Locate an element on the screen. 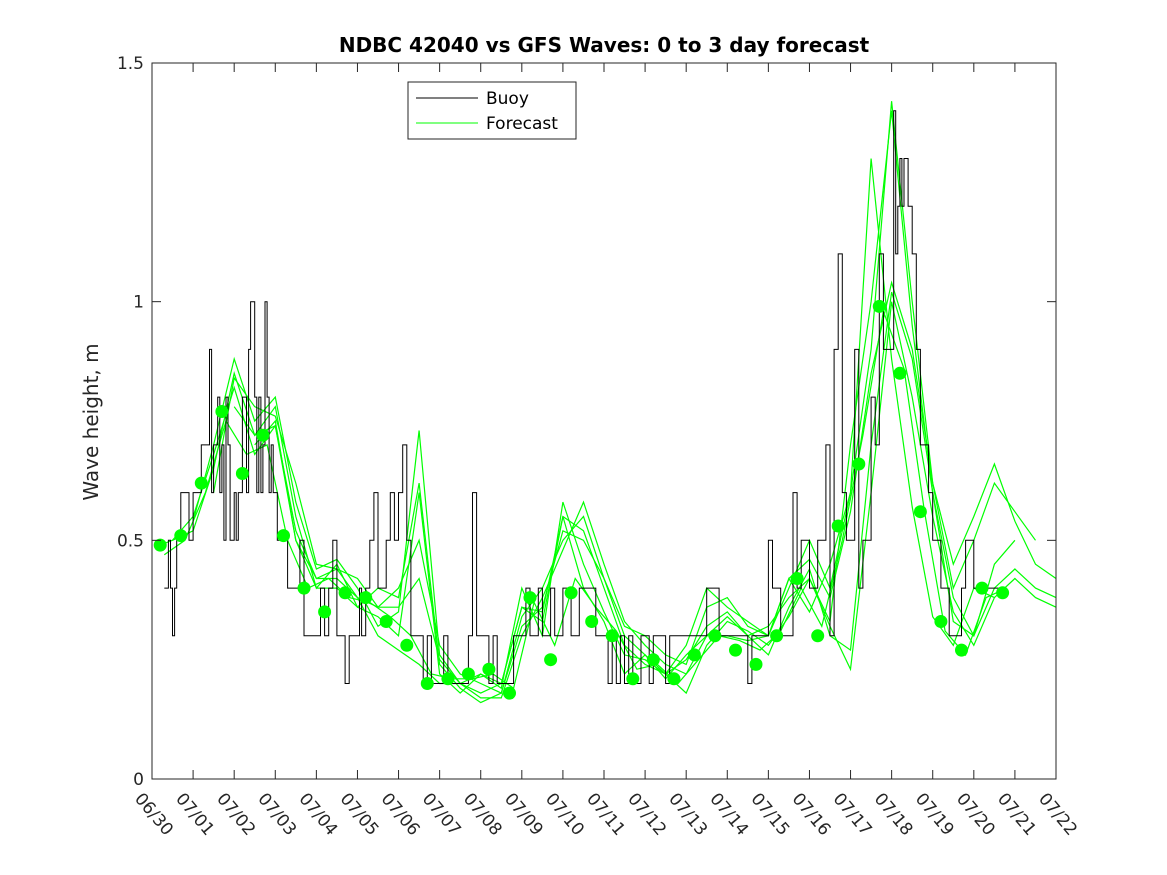  legend-forecast-label: Forecast is located at coordinates (522, 124).